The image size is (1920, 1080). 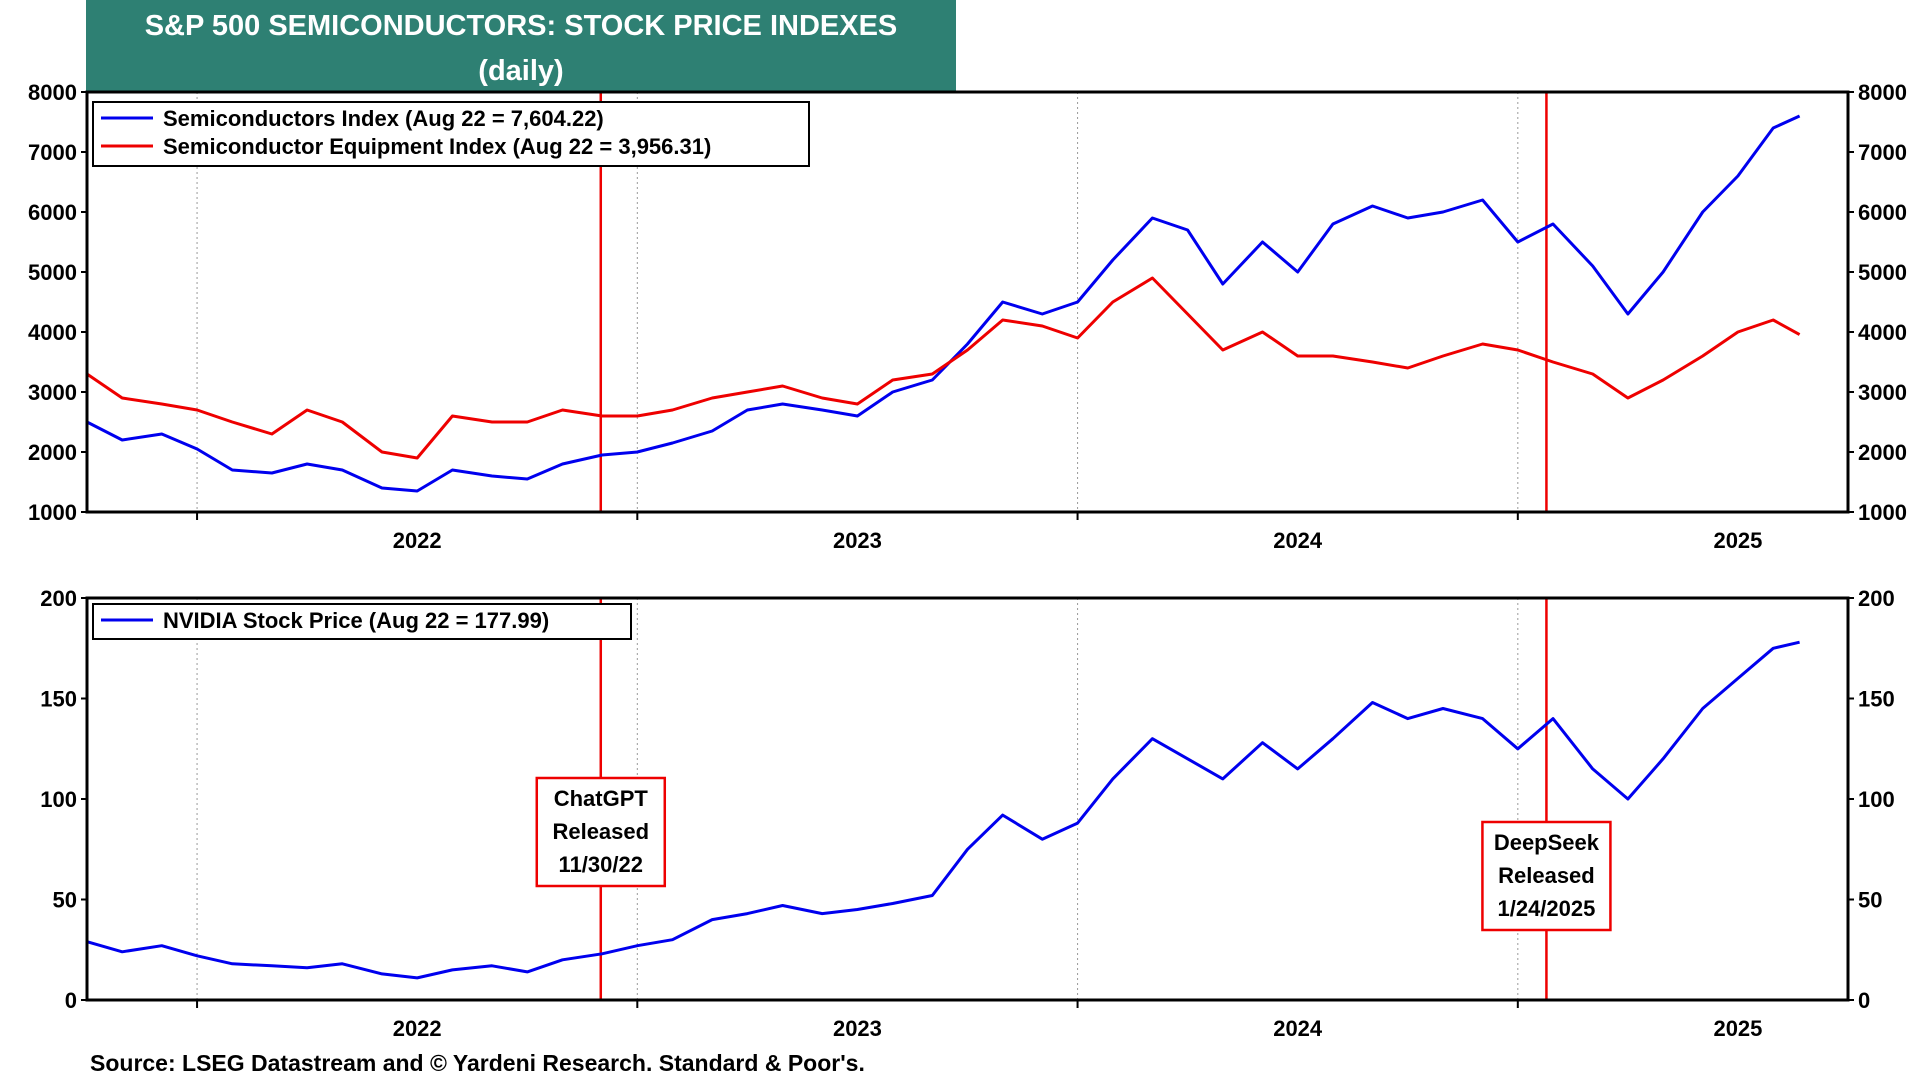 What do you see at coordinates (1882, 392) in the screenshot?
I see `y-tick-label-right: 3000` at bounding box center [1882, 392].